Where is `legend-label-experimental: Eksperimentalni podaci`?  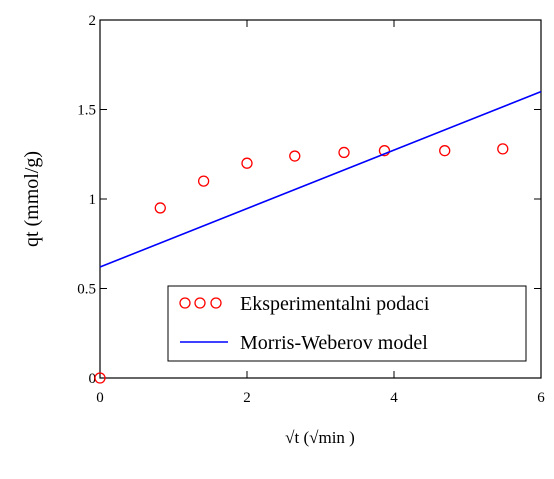
legend-label-experimental: Eksperimentalni podaci is located at coordinates (335, 304).